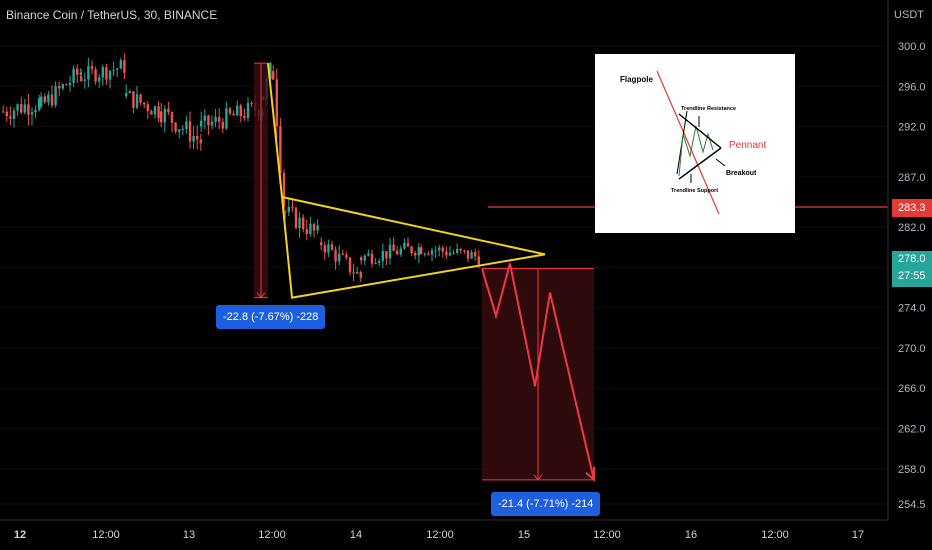  What do you see at coordinates (590, 474) in the screenshot?
I see `projection-arrow-icon` at bounding box center [590, 474].